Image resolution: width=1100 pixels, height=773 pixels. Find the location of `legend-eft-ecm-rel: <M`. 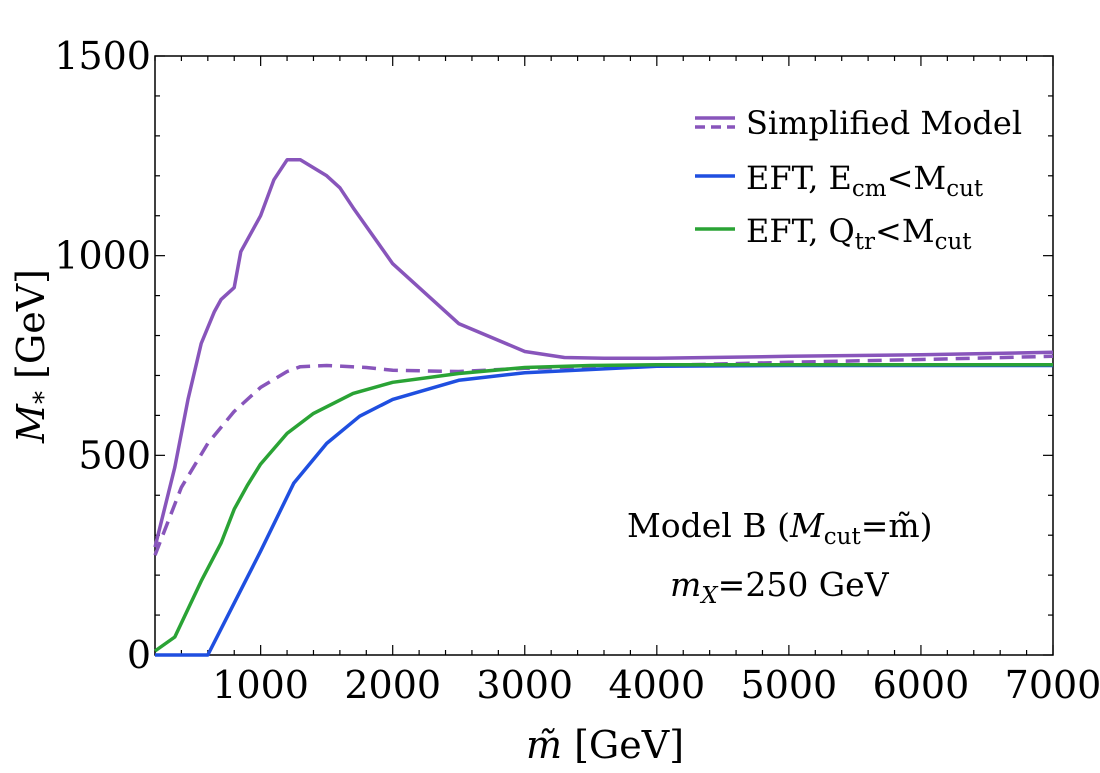

legend-eft-ecm-rel: <M is located at coordinates (917, 178).